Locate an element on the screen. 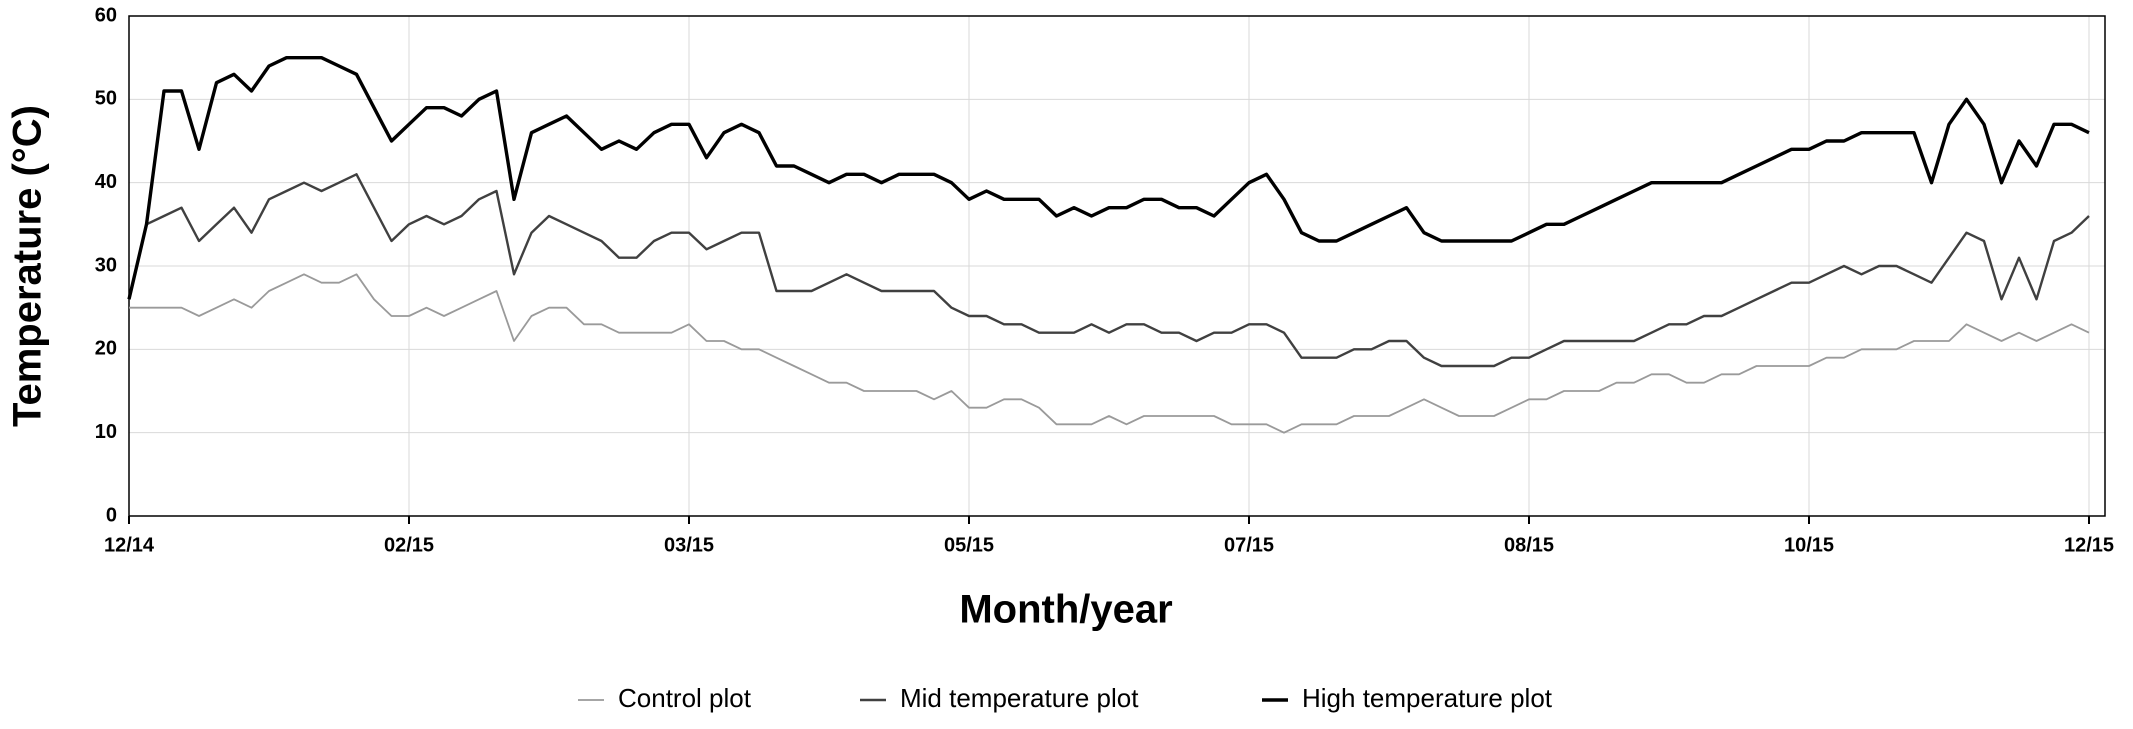  x-tick-label: 07/15 is located at coordinates (1249, 545).